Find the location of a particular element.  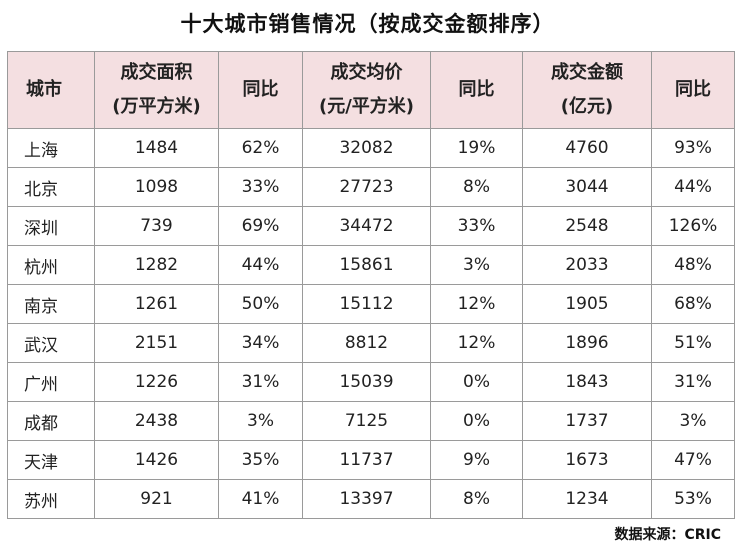

table-row: 北京 1098 33% 27723 8% 3044 44% is located at coordinates (371, 187).